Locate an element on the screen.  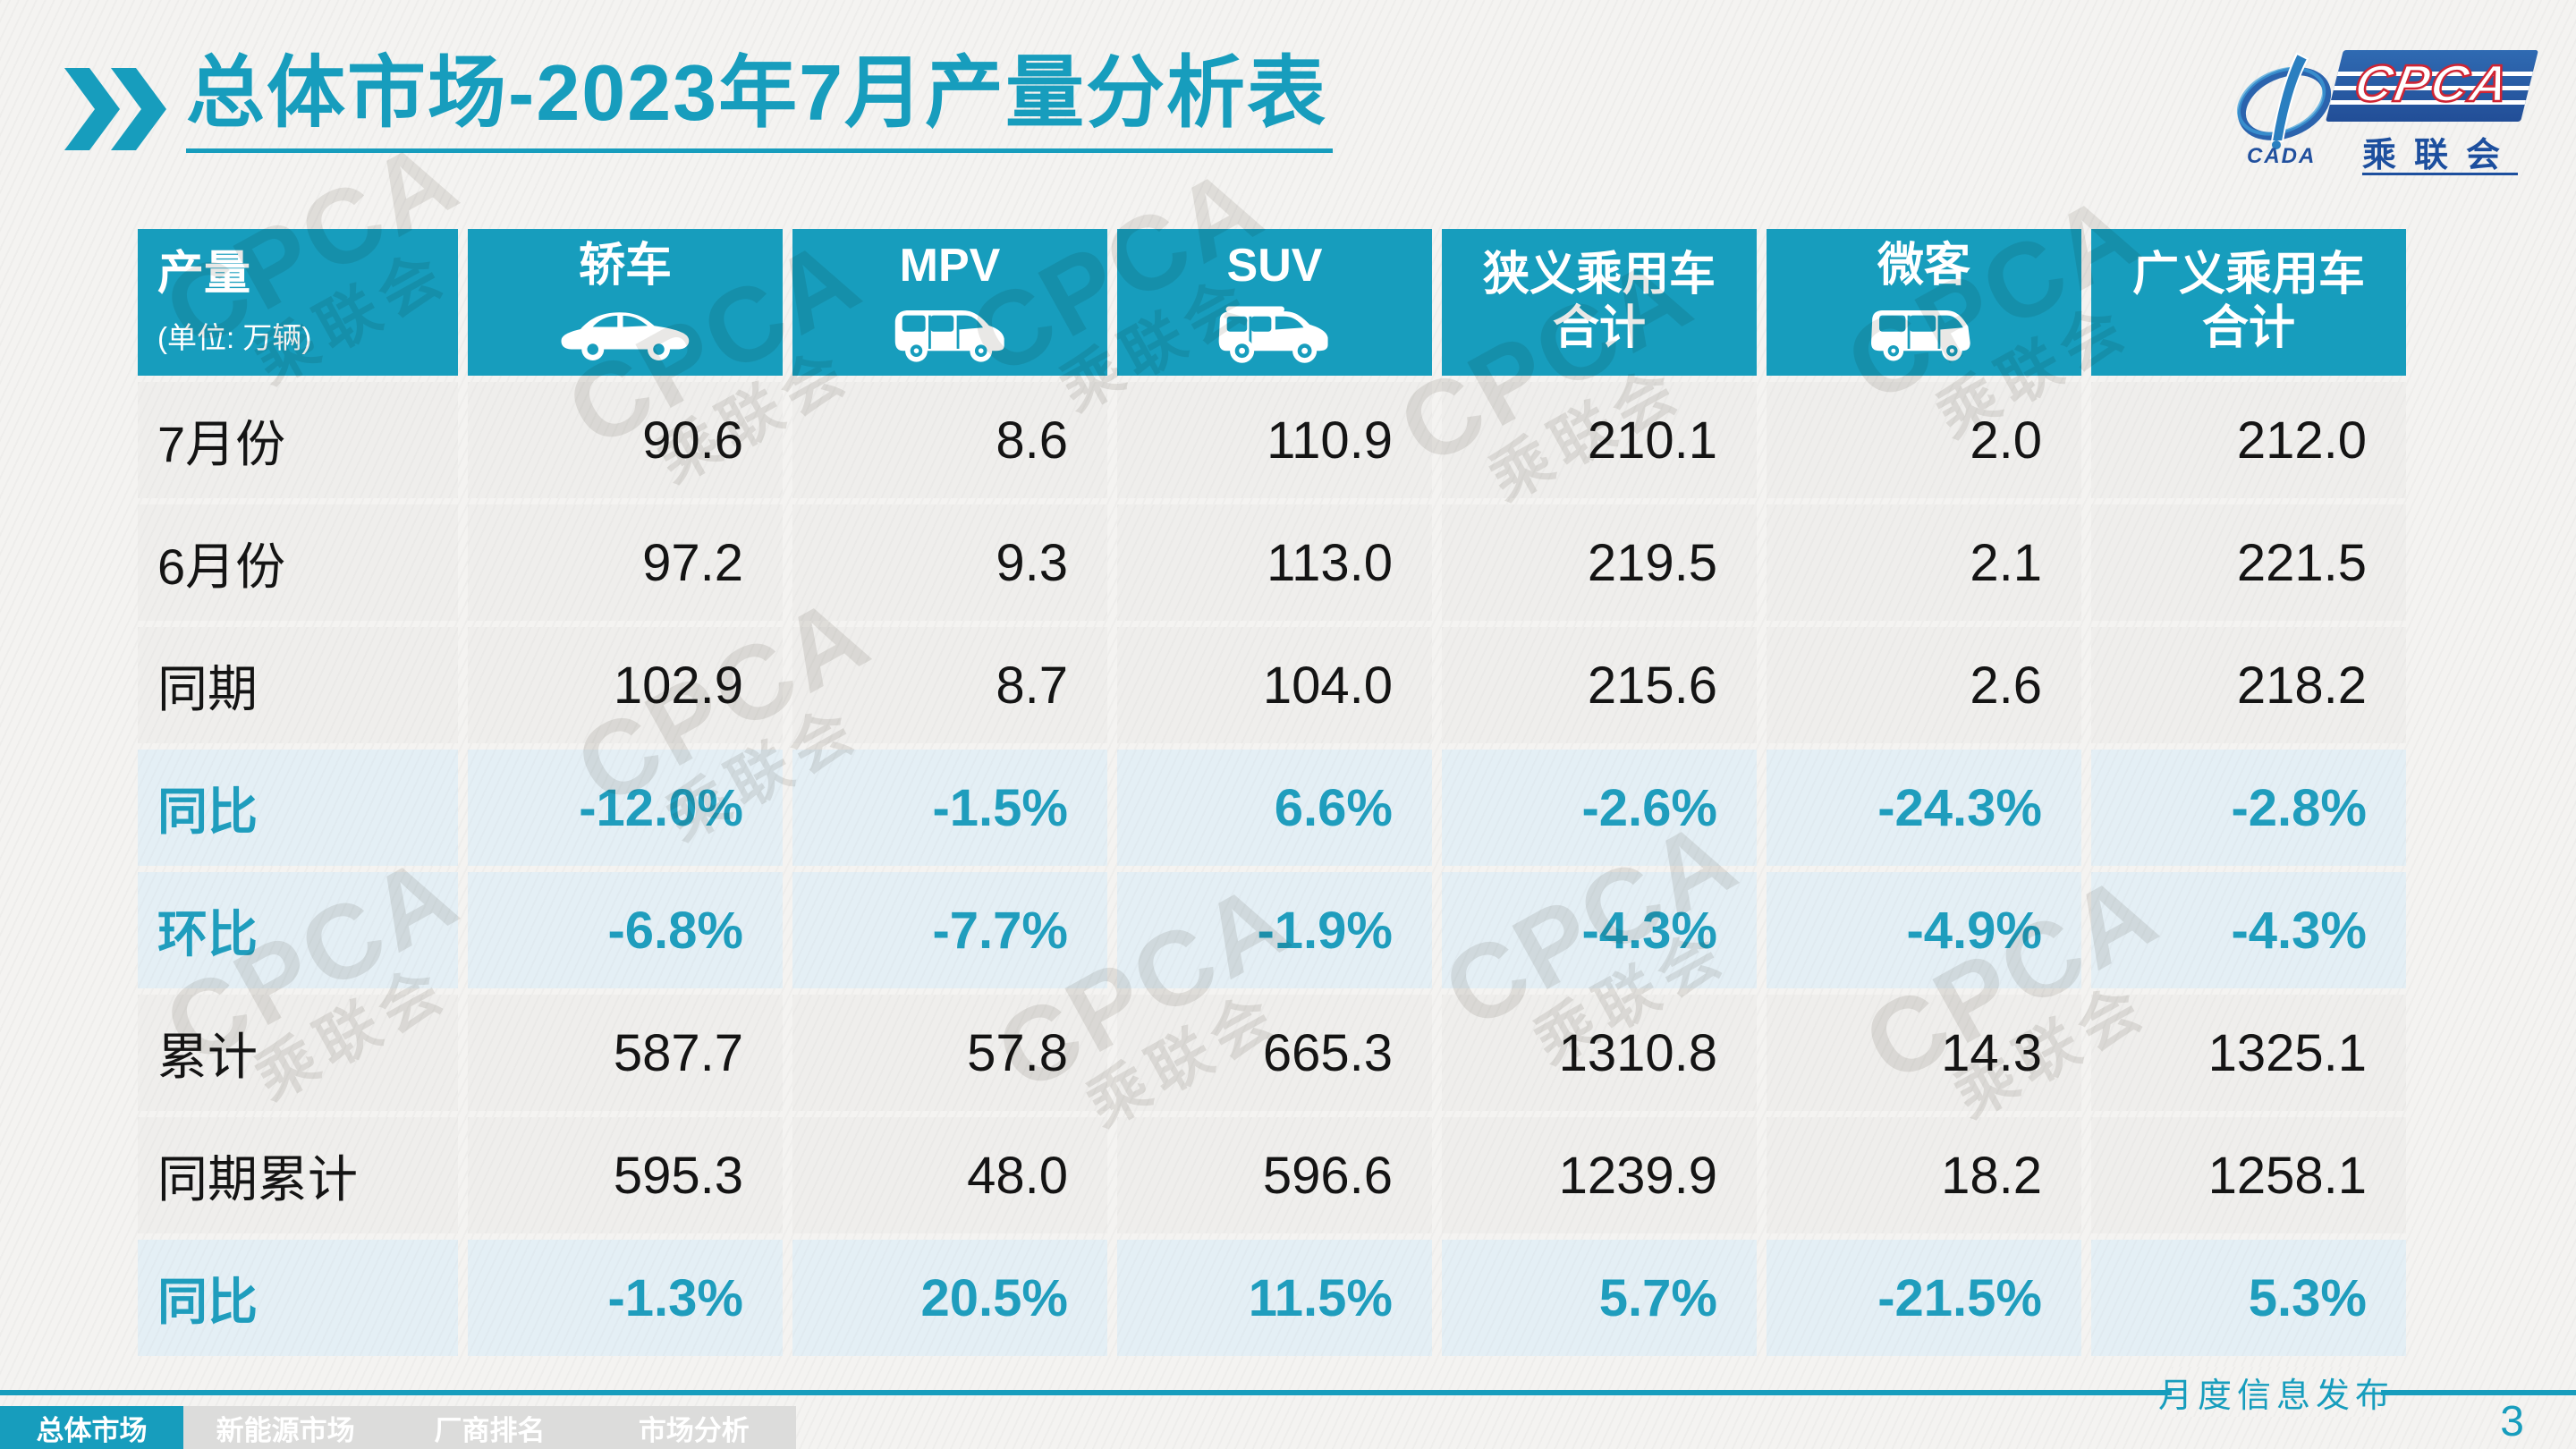
page-title: 总体市场-2023年7月产量分析表 is located at coordinates (760, 102).